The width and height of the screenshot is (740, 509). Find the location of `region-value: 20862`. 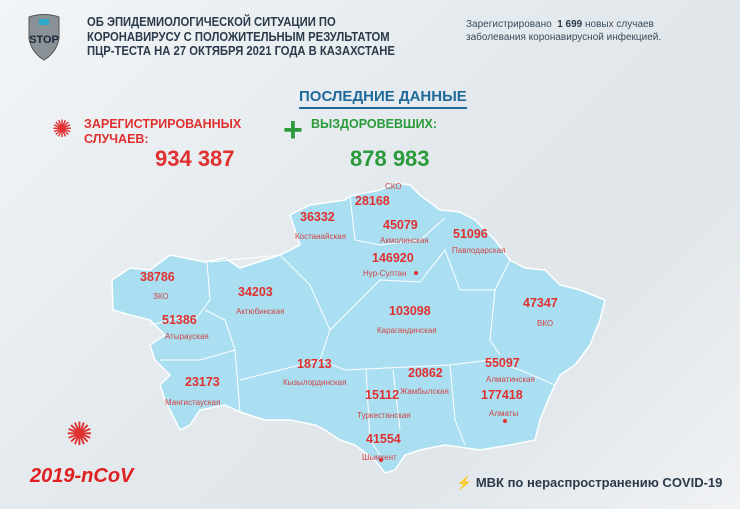

region-value: 20862 is located at coordinates (425, 373).